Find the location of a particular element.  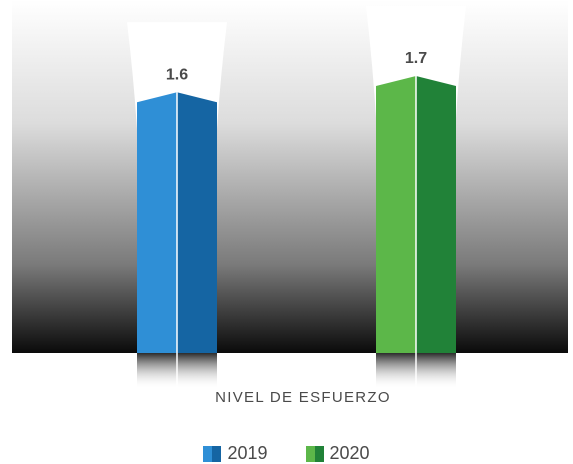

bar-2019-right is located at coordinates (197, 222).